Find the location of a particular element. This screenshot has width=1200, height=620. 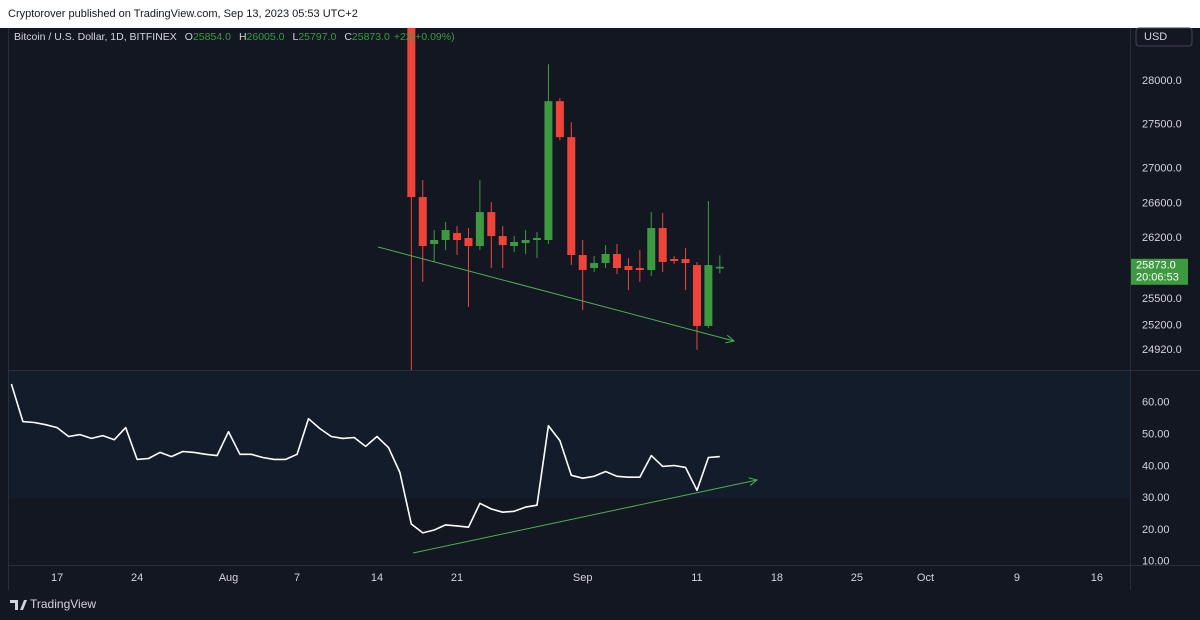

y-tick-label: 30.00 is located at coordinates (1156, 498).